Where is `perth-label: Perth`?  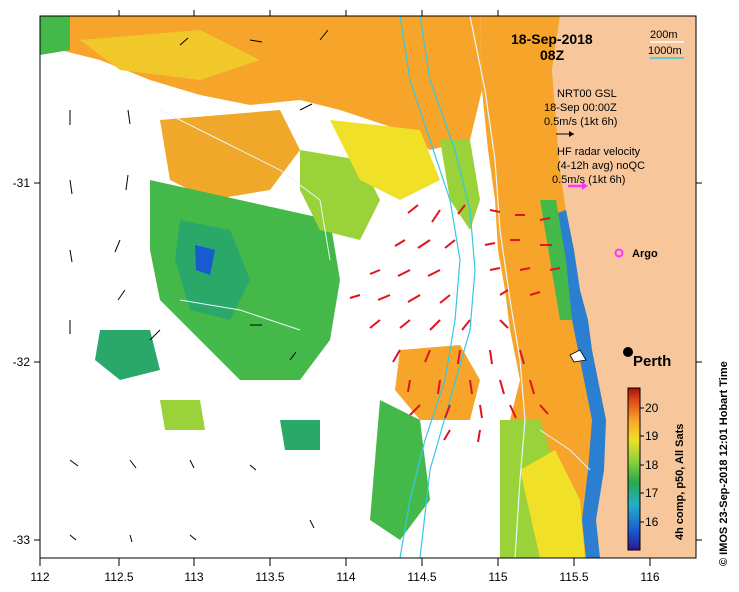
perth-label: Perth is located at coordinates (652, 361).